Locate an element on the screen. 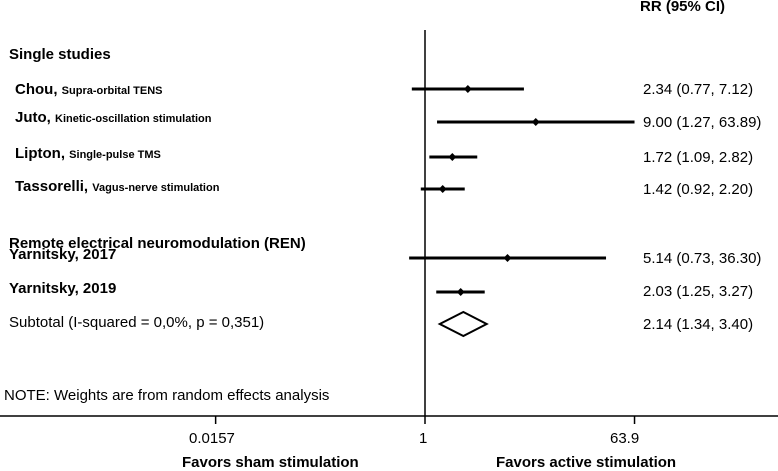 The image size is (778, 471). group-title-single-studies: Single studies is located at coordinates (60, 54).